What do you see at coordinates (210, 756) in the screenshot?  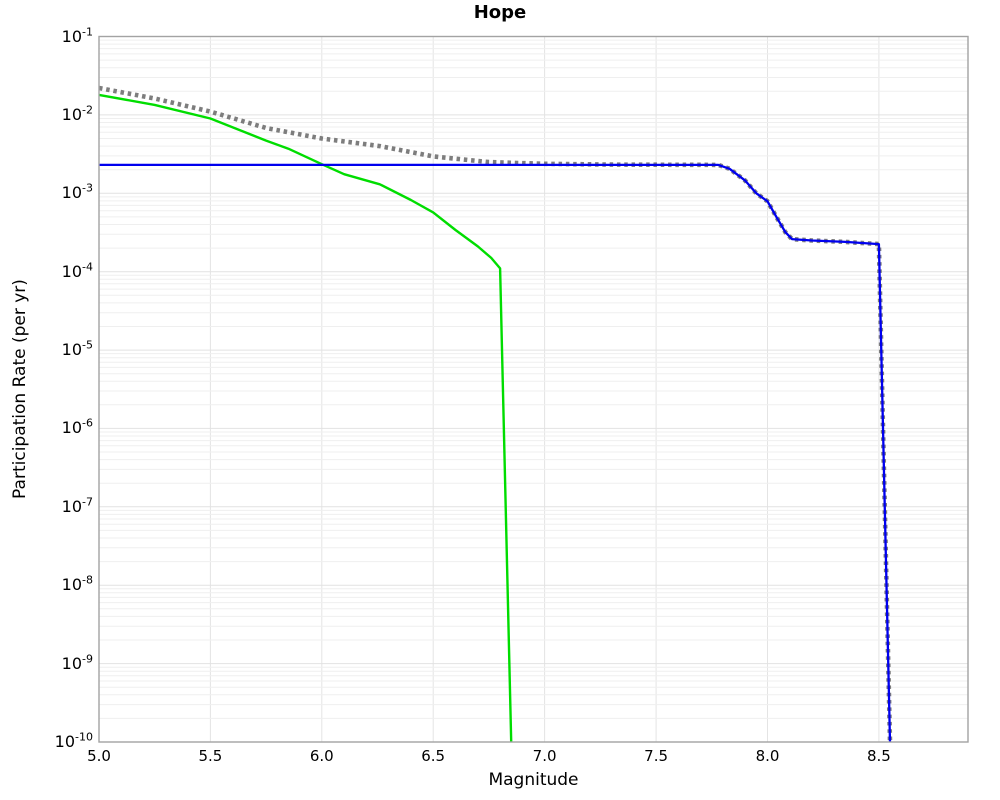 I see `x-tick-label: 5.5` at bounding box center [210, 756].